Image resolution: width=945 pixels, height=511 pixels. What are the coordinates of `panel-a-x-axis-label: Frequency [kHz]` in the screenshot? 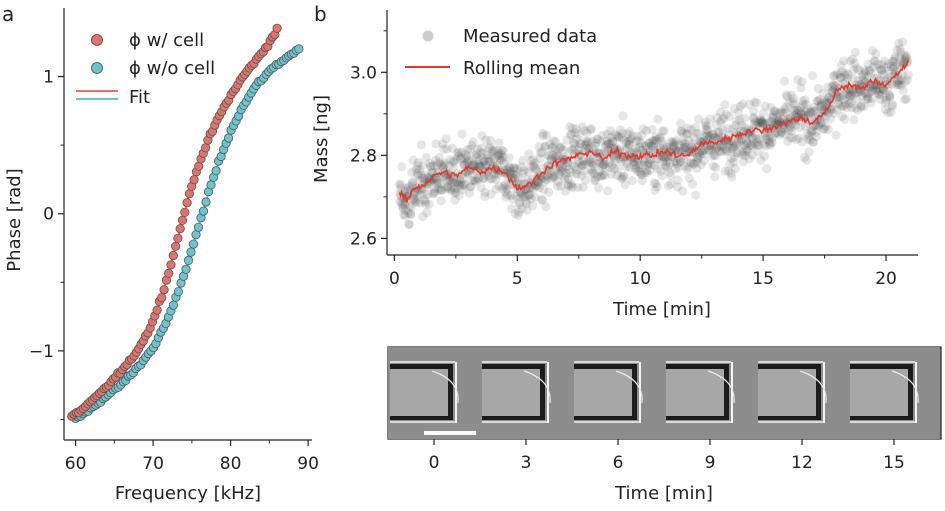 It's located at (188, 493).